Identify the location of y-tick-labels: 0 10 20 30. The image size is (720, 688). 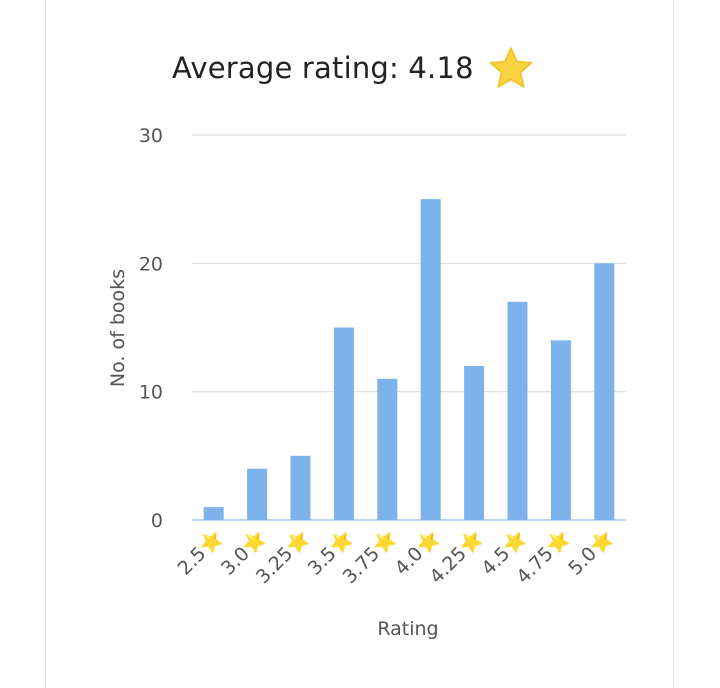
(151, 328).